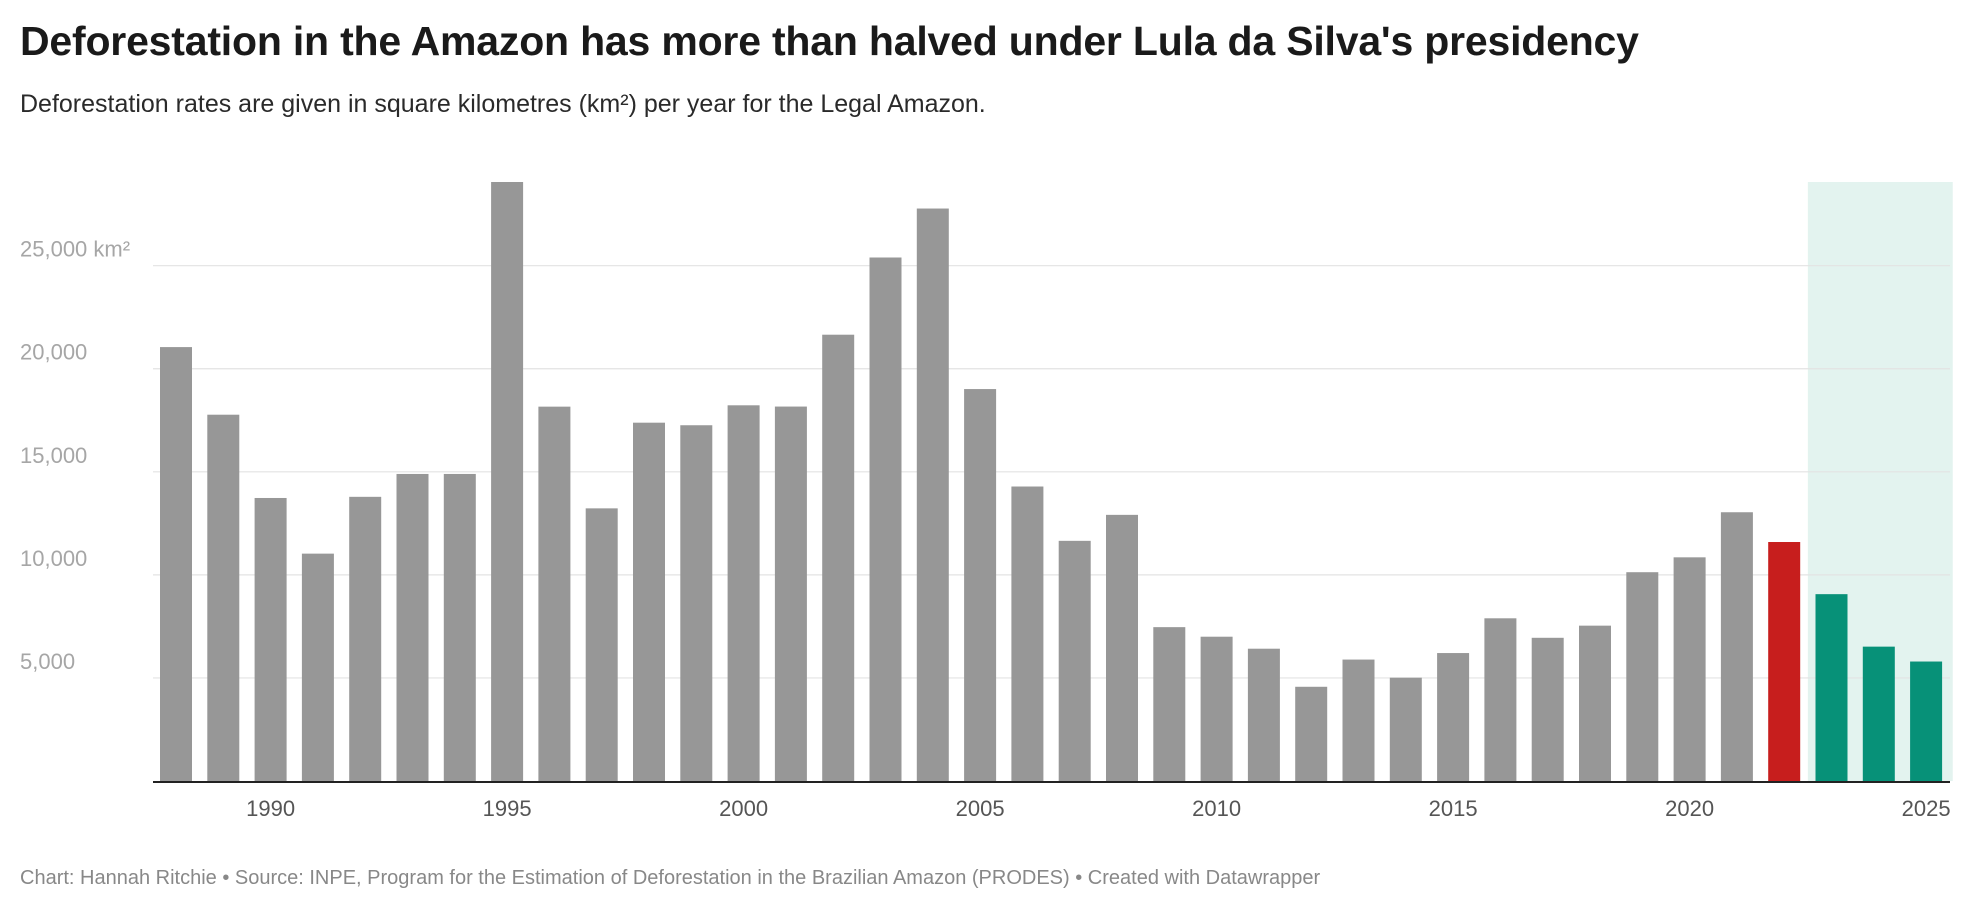 This screenshot has width=1972, height=914. I want to click on bar-2012, so click(1311, 733).